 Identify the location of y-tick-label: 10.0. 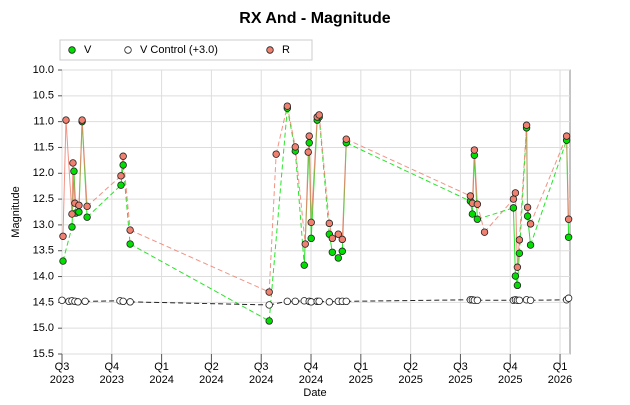
(43, 70).